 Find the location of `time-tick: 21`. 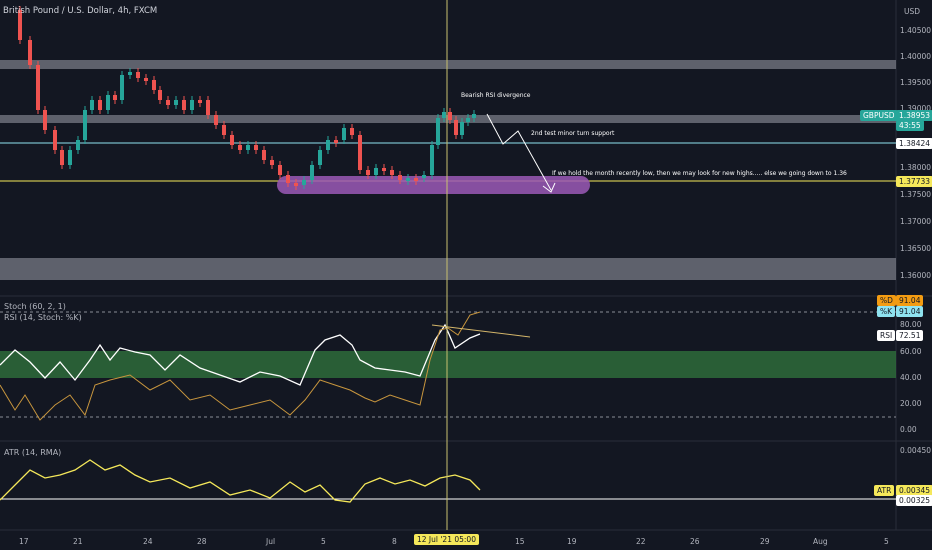

time-tick: 21 is located at coordinates (78, 541).